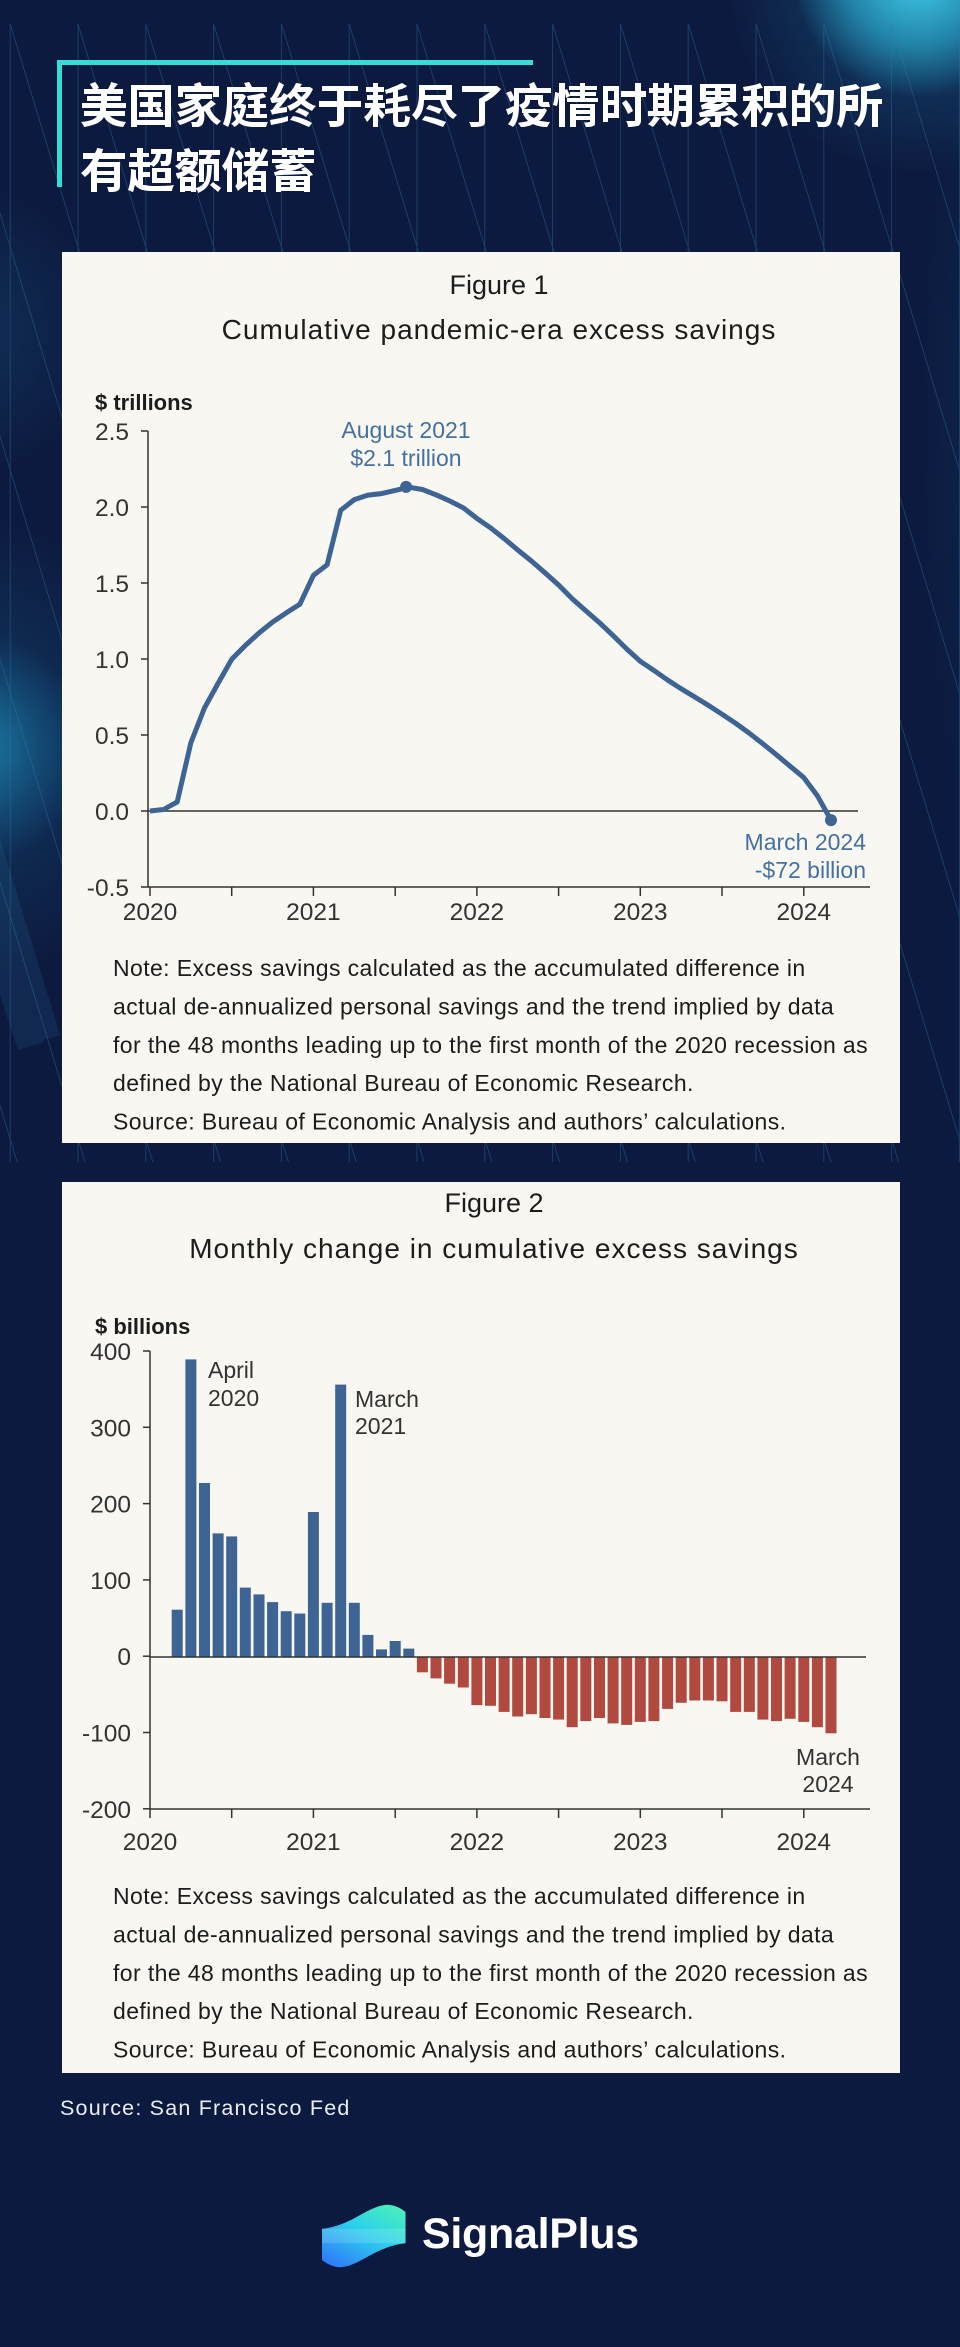  I want to click on svg-text: -$72 billion, so click(810, 870).